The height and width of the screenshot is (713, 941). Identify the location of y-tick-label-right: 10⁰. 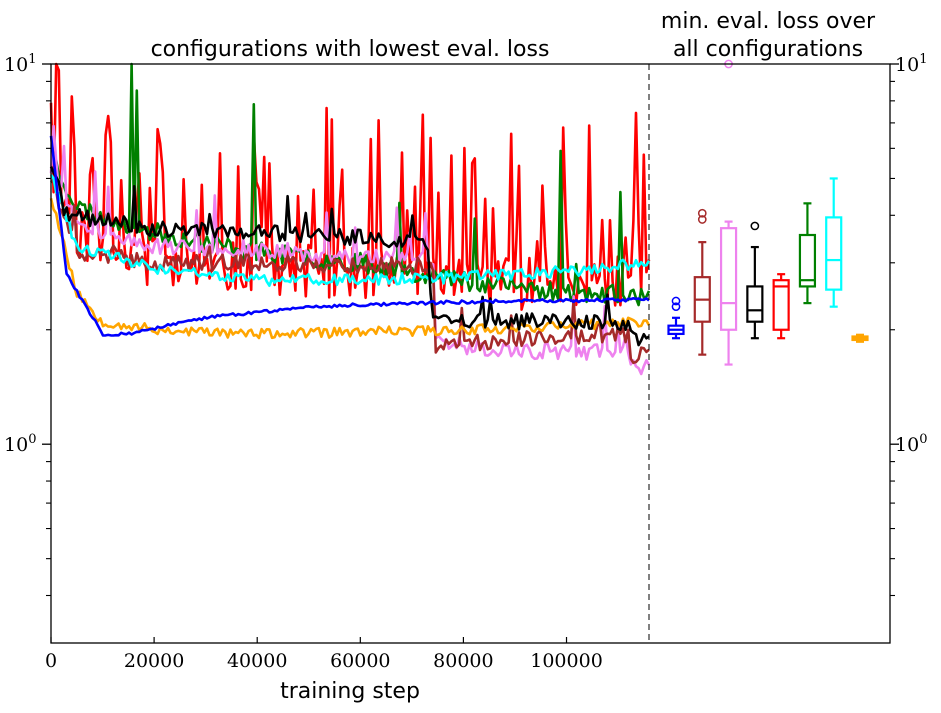
(911, 444).